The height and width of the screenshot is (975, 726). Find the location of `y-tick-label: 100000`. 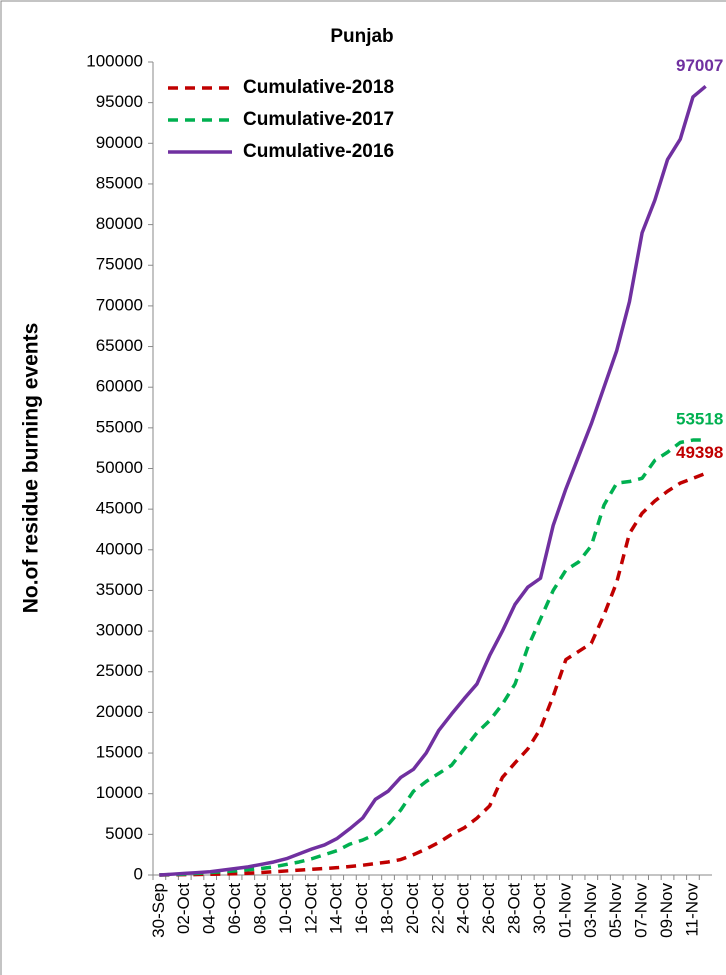

y-tick-label: 100000 is located at coordinates (114, 60).